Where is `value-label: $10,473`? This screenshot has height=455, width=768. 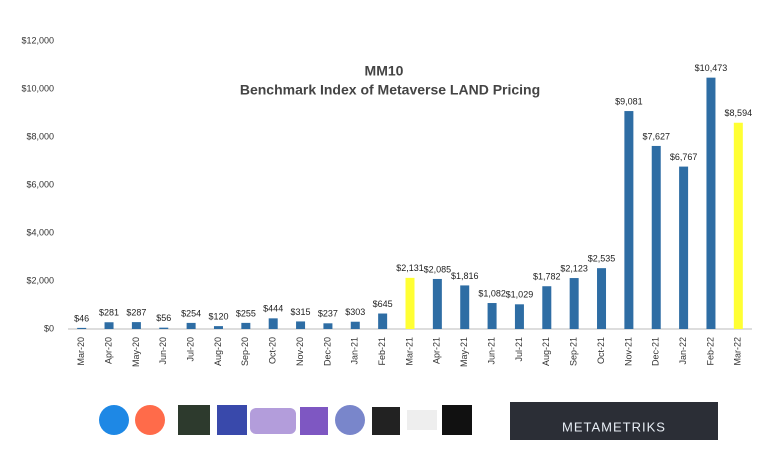
value-label: $10,473 is located at coordinates (711, 68).